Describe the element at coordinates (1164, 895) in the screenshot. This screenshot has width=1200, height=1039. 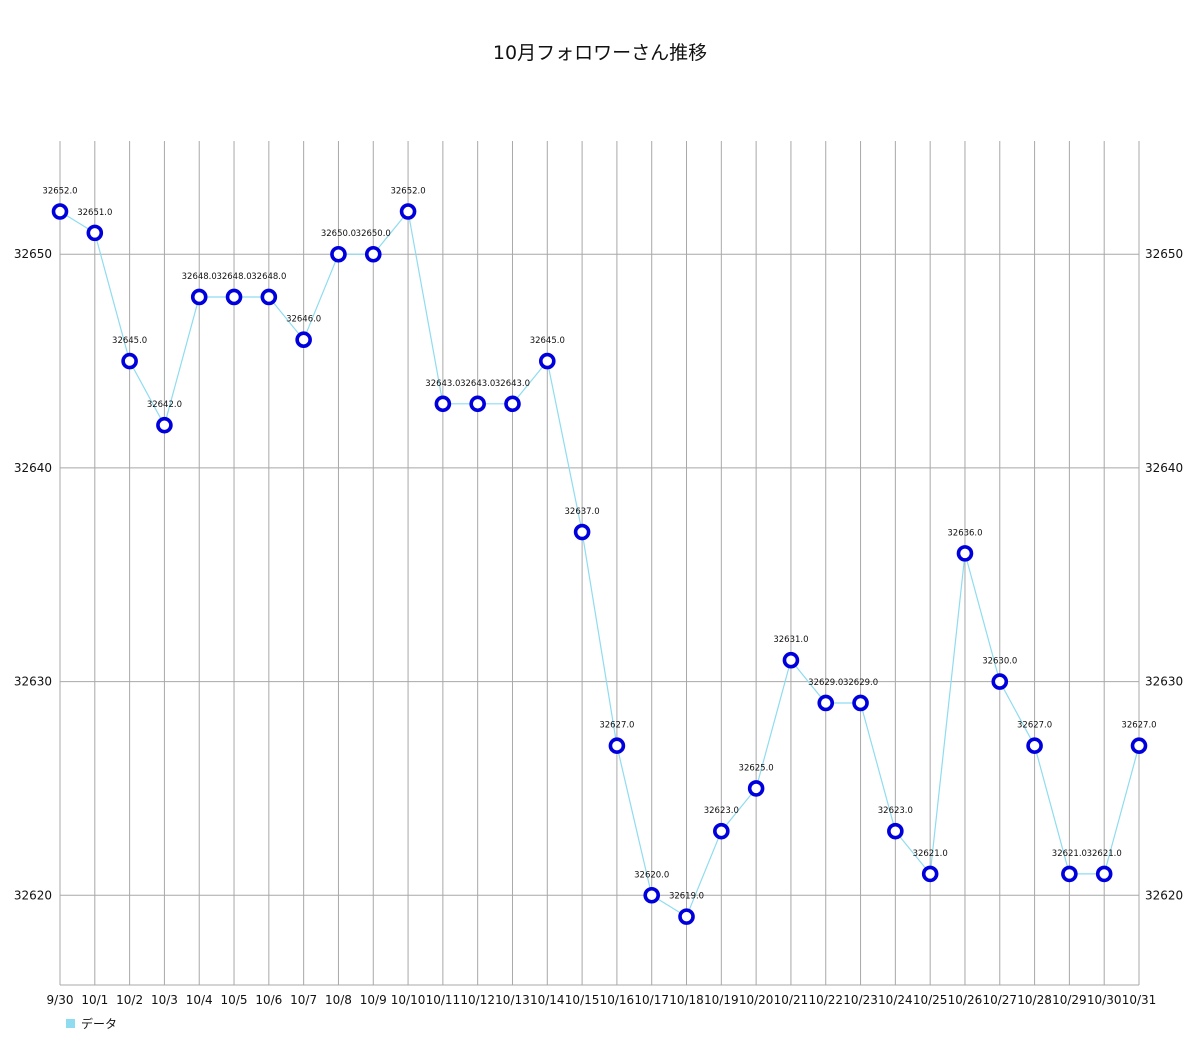
I see `y-tick-label-right: 32620` at that location.